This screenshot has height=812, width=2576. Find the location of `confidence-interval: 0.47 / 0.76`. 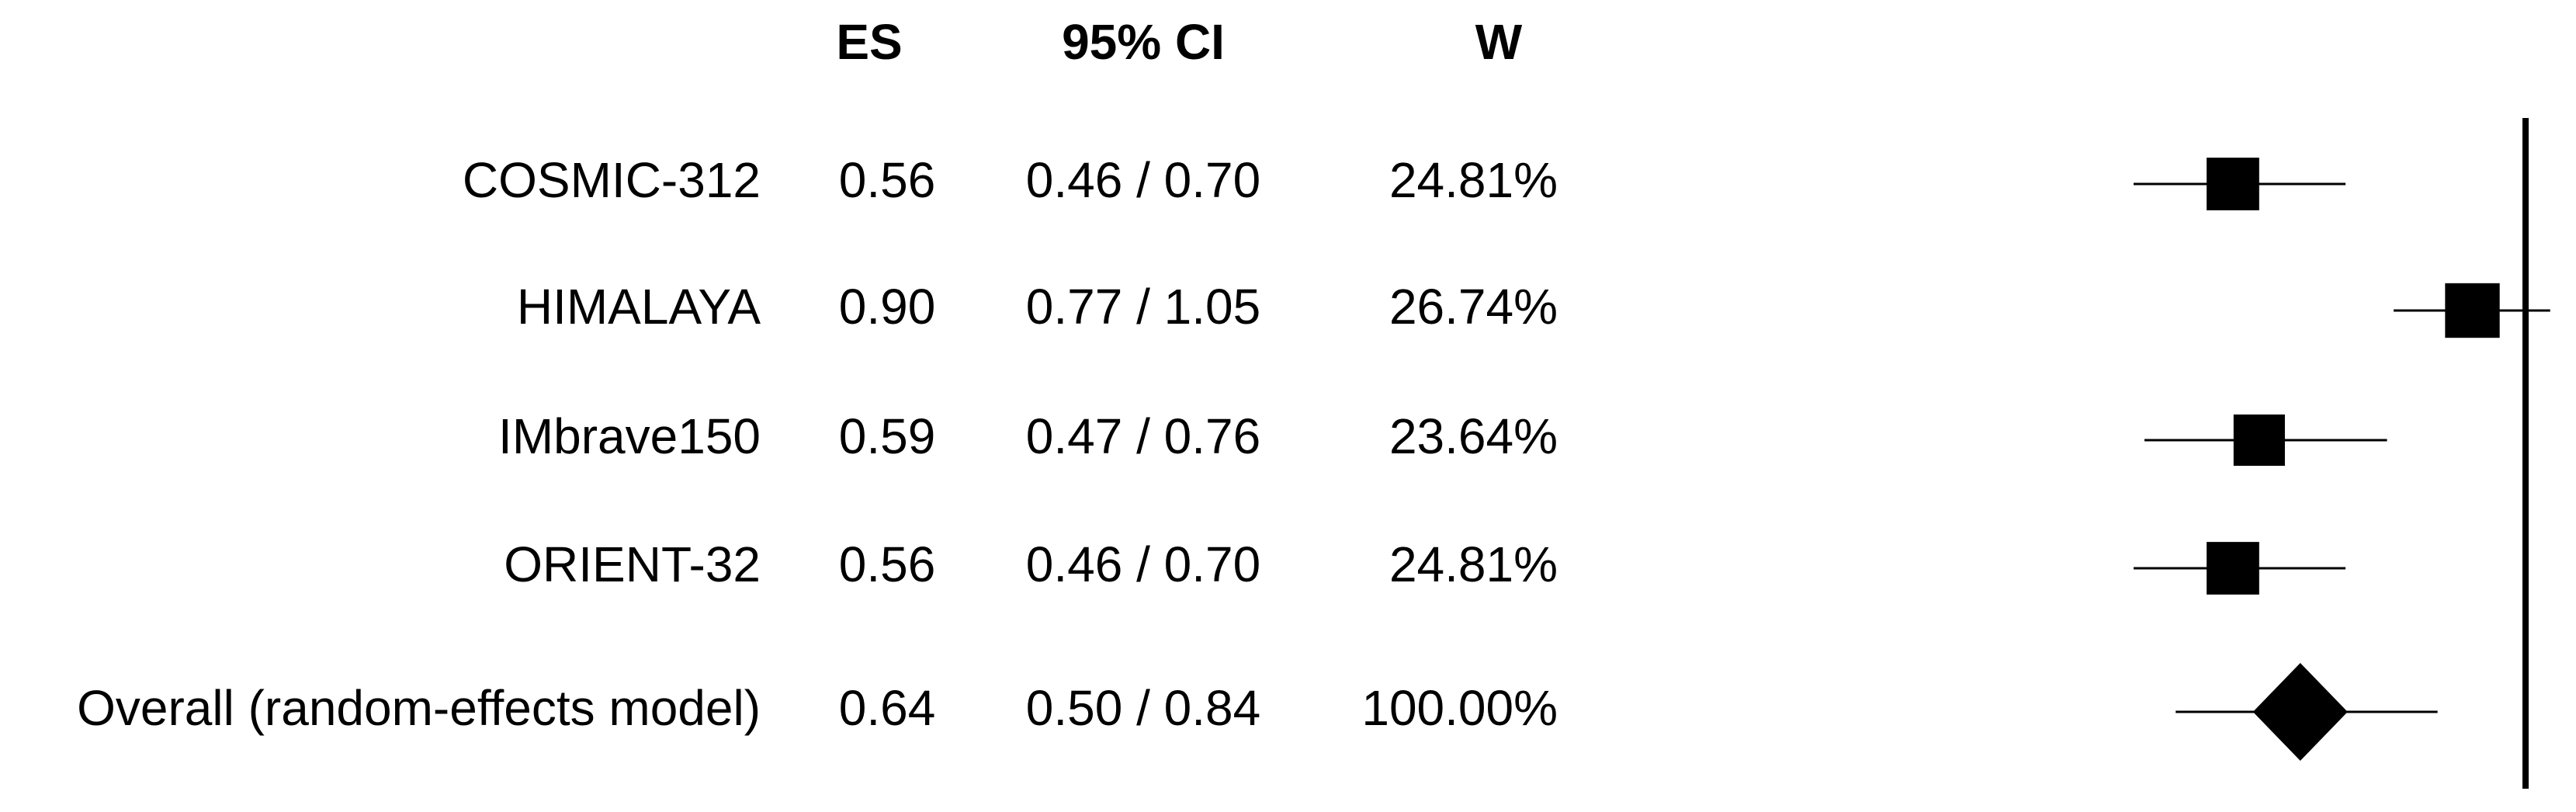

confidence-interval: 0.47 / 0.76 is located at coordinates (1143, 436).